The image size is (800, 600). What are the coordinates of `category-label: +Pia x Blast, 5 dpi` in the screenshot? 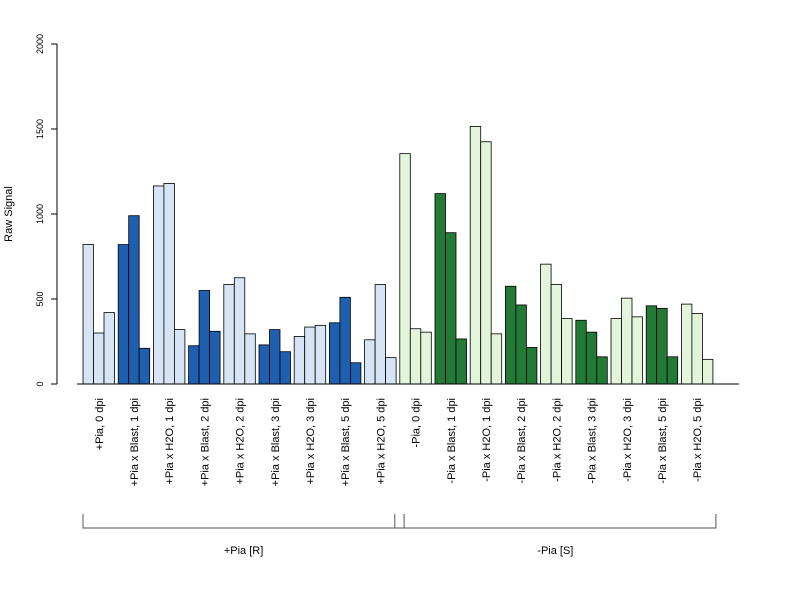 It's located at (346, 442).